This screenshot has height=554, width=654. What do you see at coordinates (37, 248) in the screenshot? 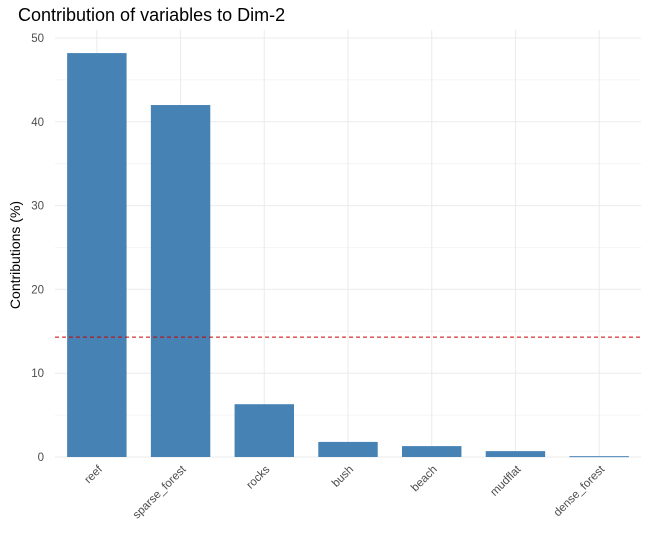
I see `y-axis-ticks: 0 10 20 30 40 50` at bounding box center [37, 248].